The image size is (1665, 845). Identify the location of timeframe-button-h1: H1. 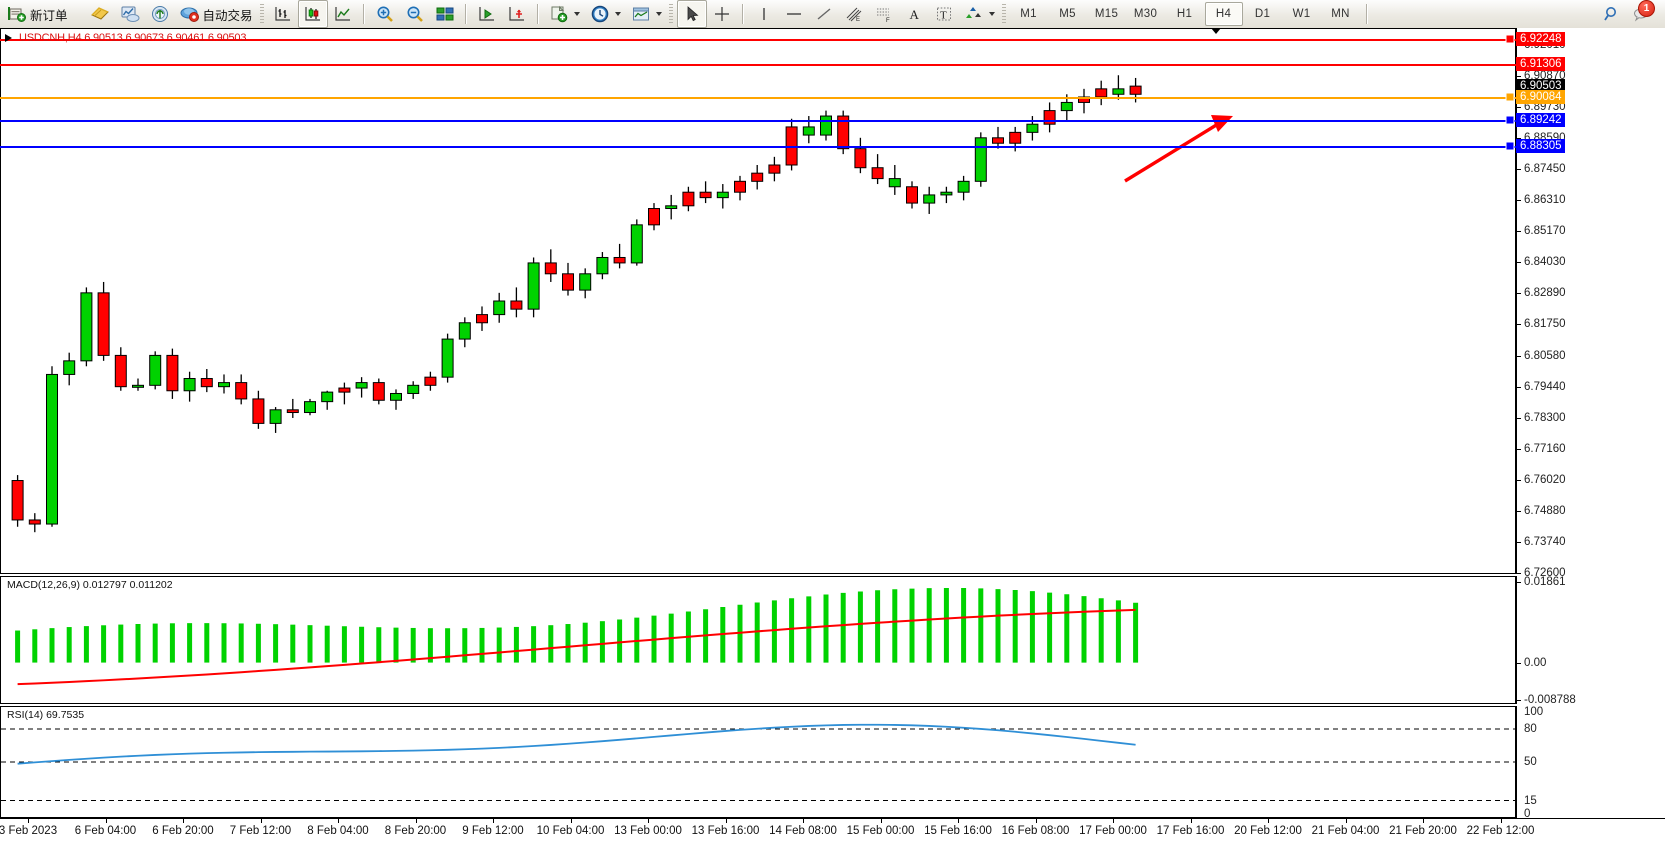
(1184, 14).